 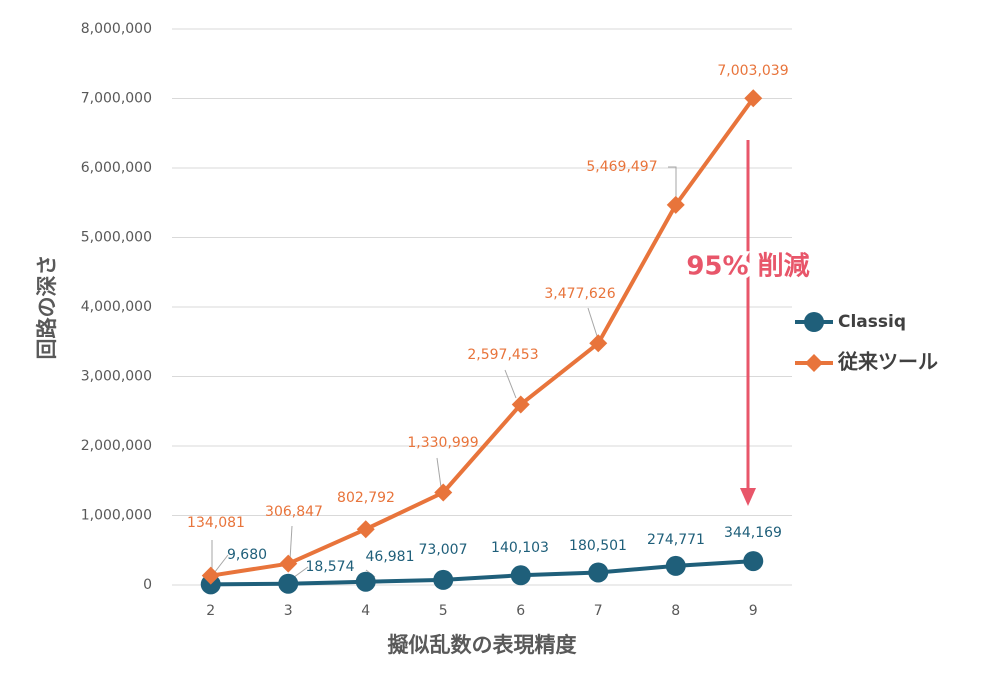 I want to click on y-tick-label: 5,000,000, so click(x=116, y=238).